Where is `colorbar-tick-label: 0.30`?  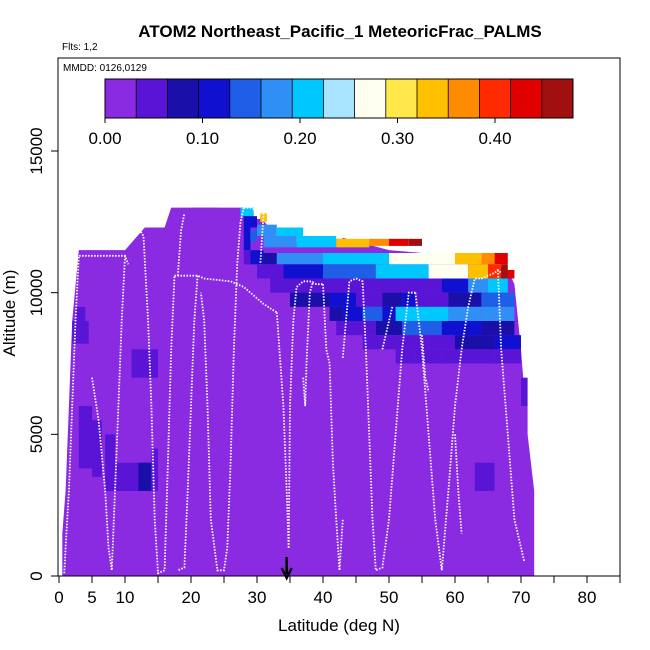
colorbar-tick-label: 0.30 is located at coordinates (397, 138).